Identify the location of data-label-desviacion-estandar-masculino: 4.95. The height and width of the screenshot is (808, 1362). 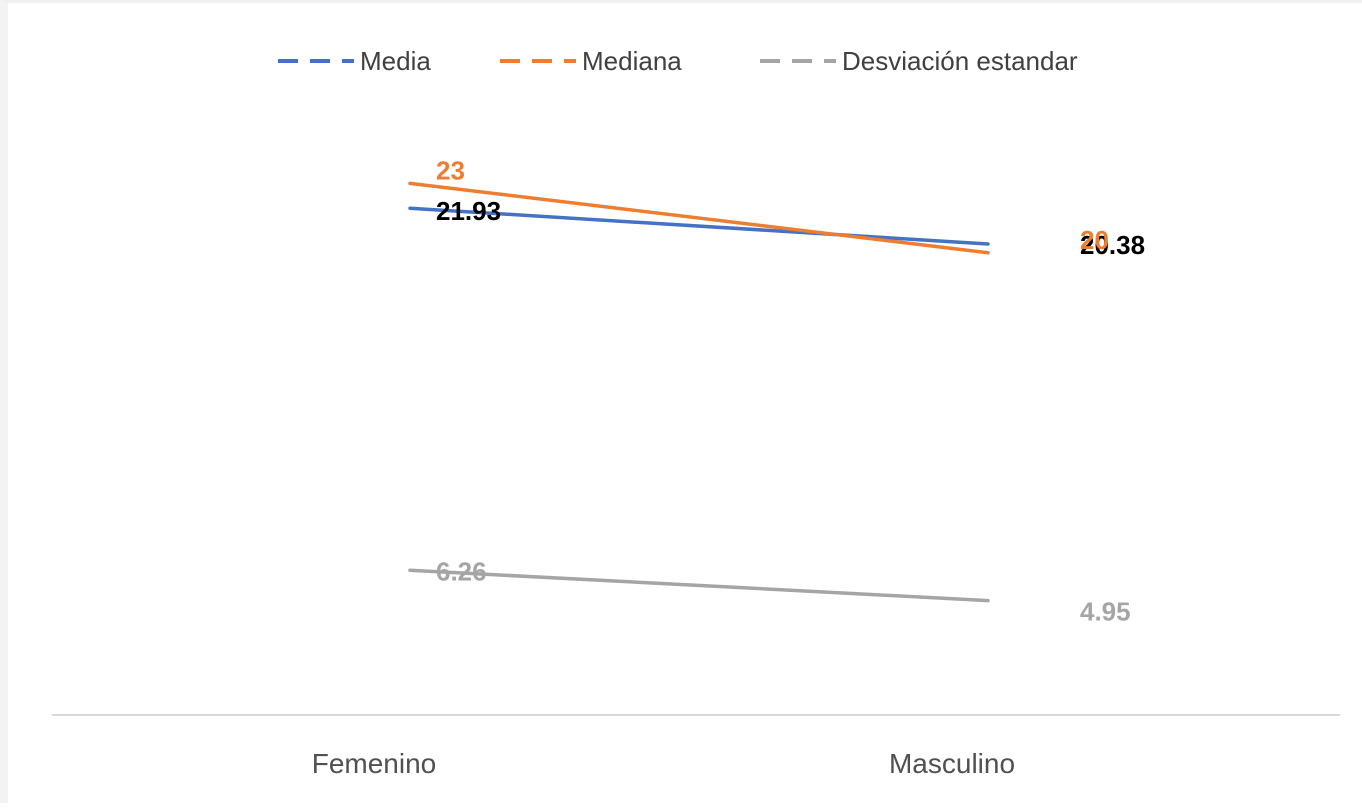
(1105, 612).